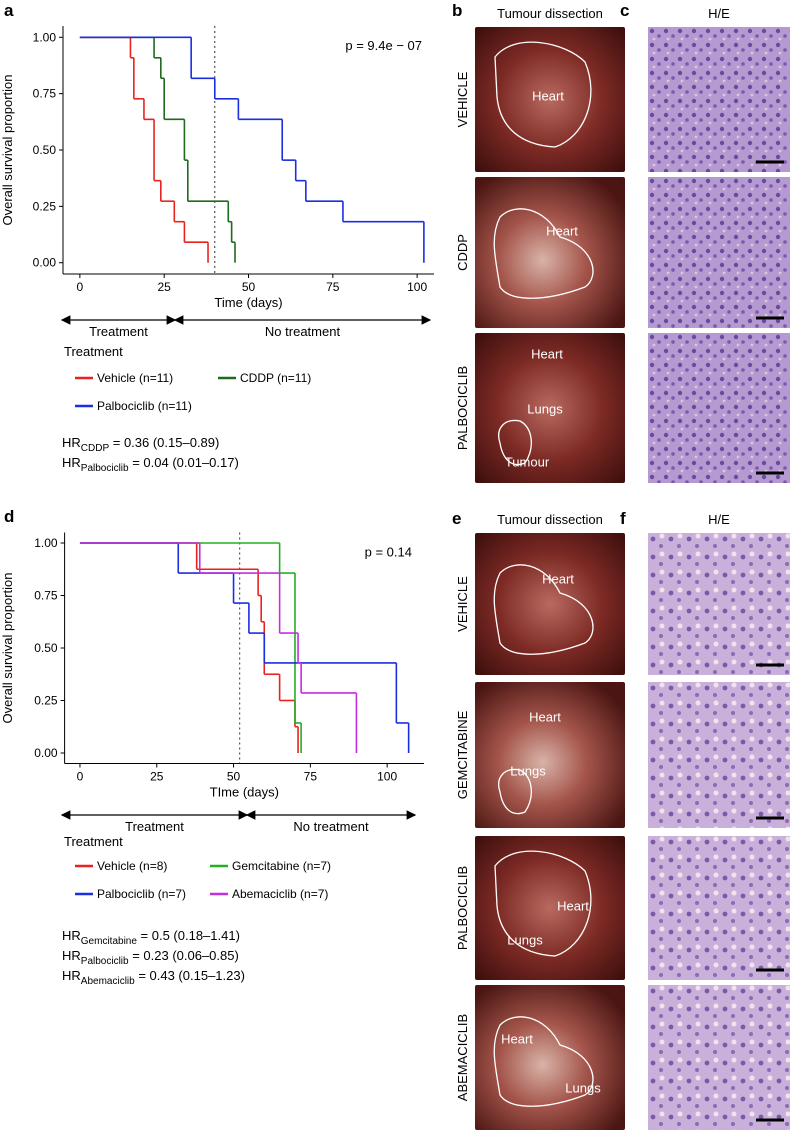  I want to click on hr-subscript: CDDP, so click(95, 448).